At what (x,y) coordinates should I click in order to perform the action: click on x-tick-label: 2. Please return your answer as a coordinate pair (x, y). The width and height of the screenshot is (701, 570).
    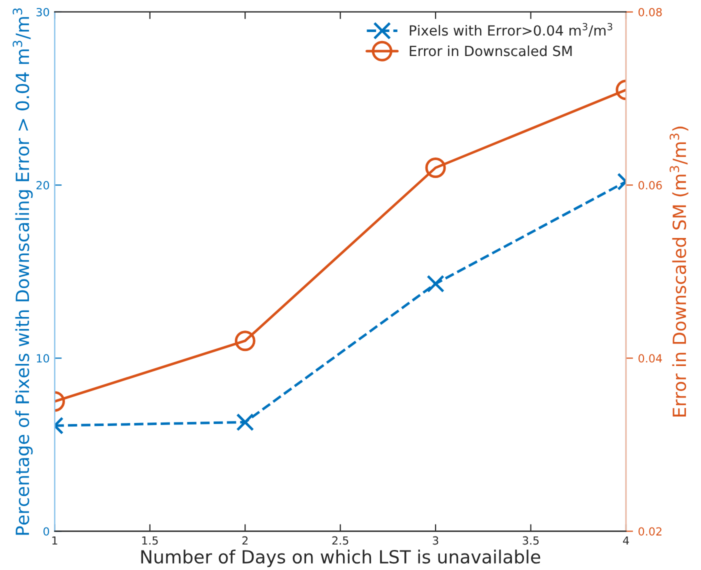
    Looking at the image, I should click on (245, 540).